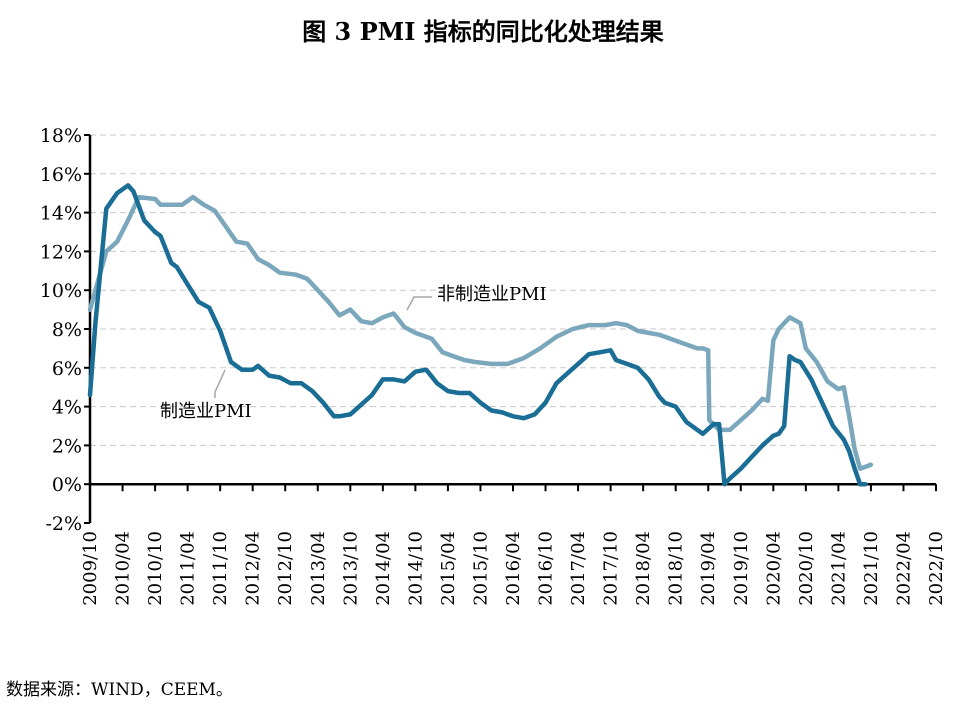 The image size is (966, 704). I want to click on x-tick-label: 2009/10, so click(90, 568).